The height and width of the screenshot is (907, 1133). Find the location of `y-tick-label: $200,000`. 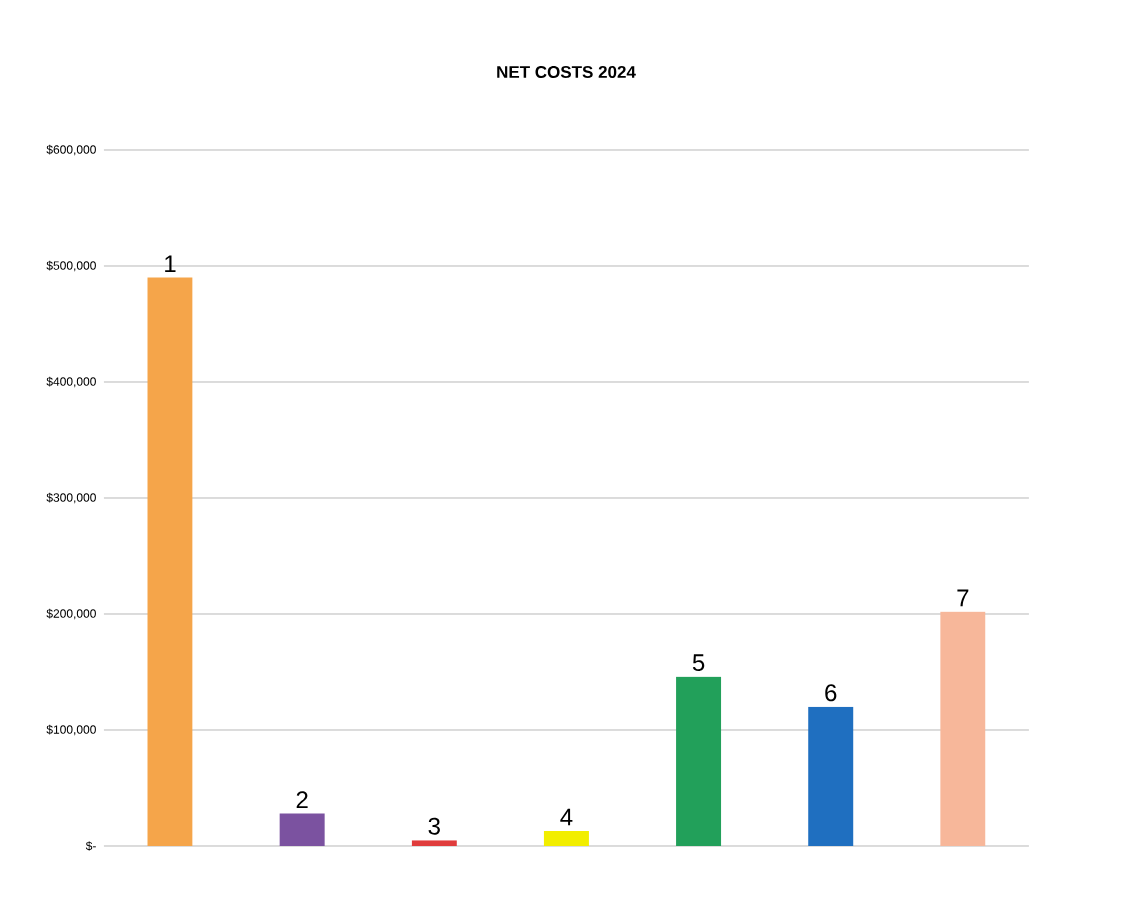

y-tick-label: $200,000 is located at coordinates (71, 614).